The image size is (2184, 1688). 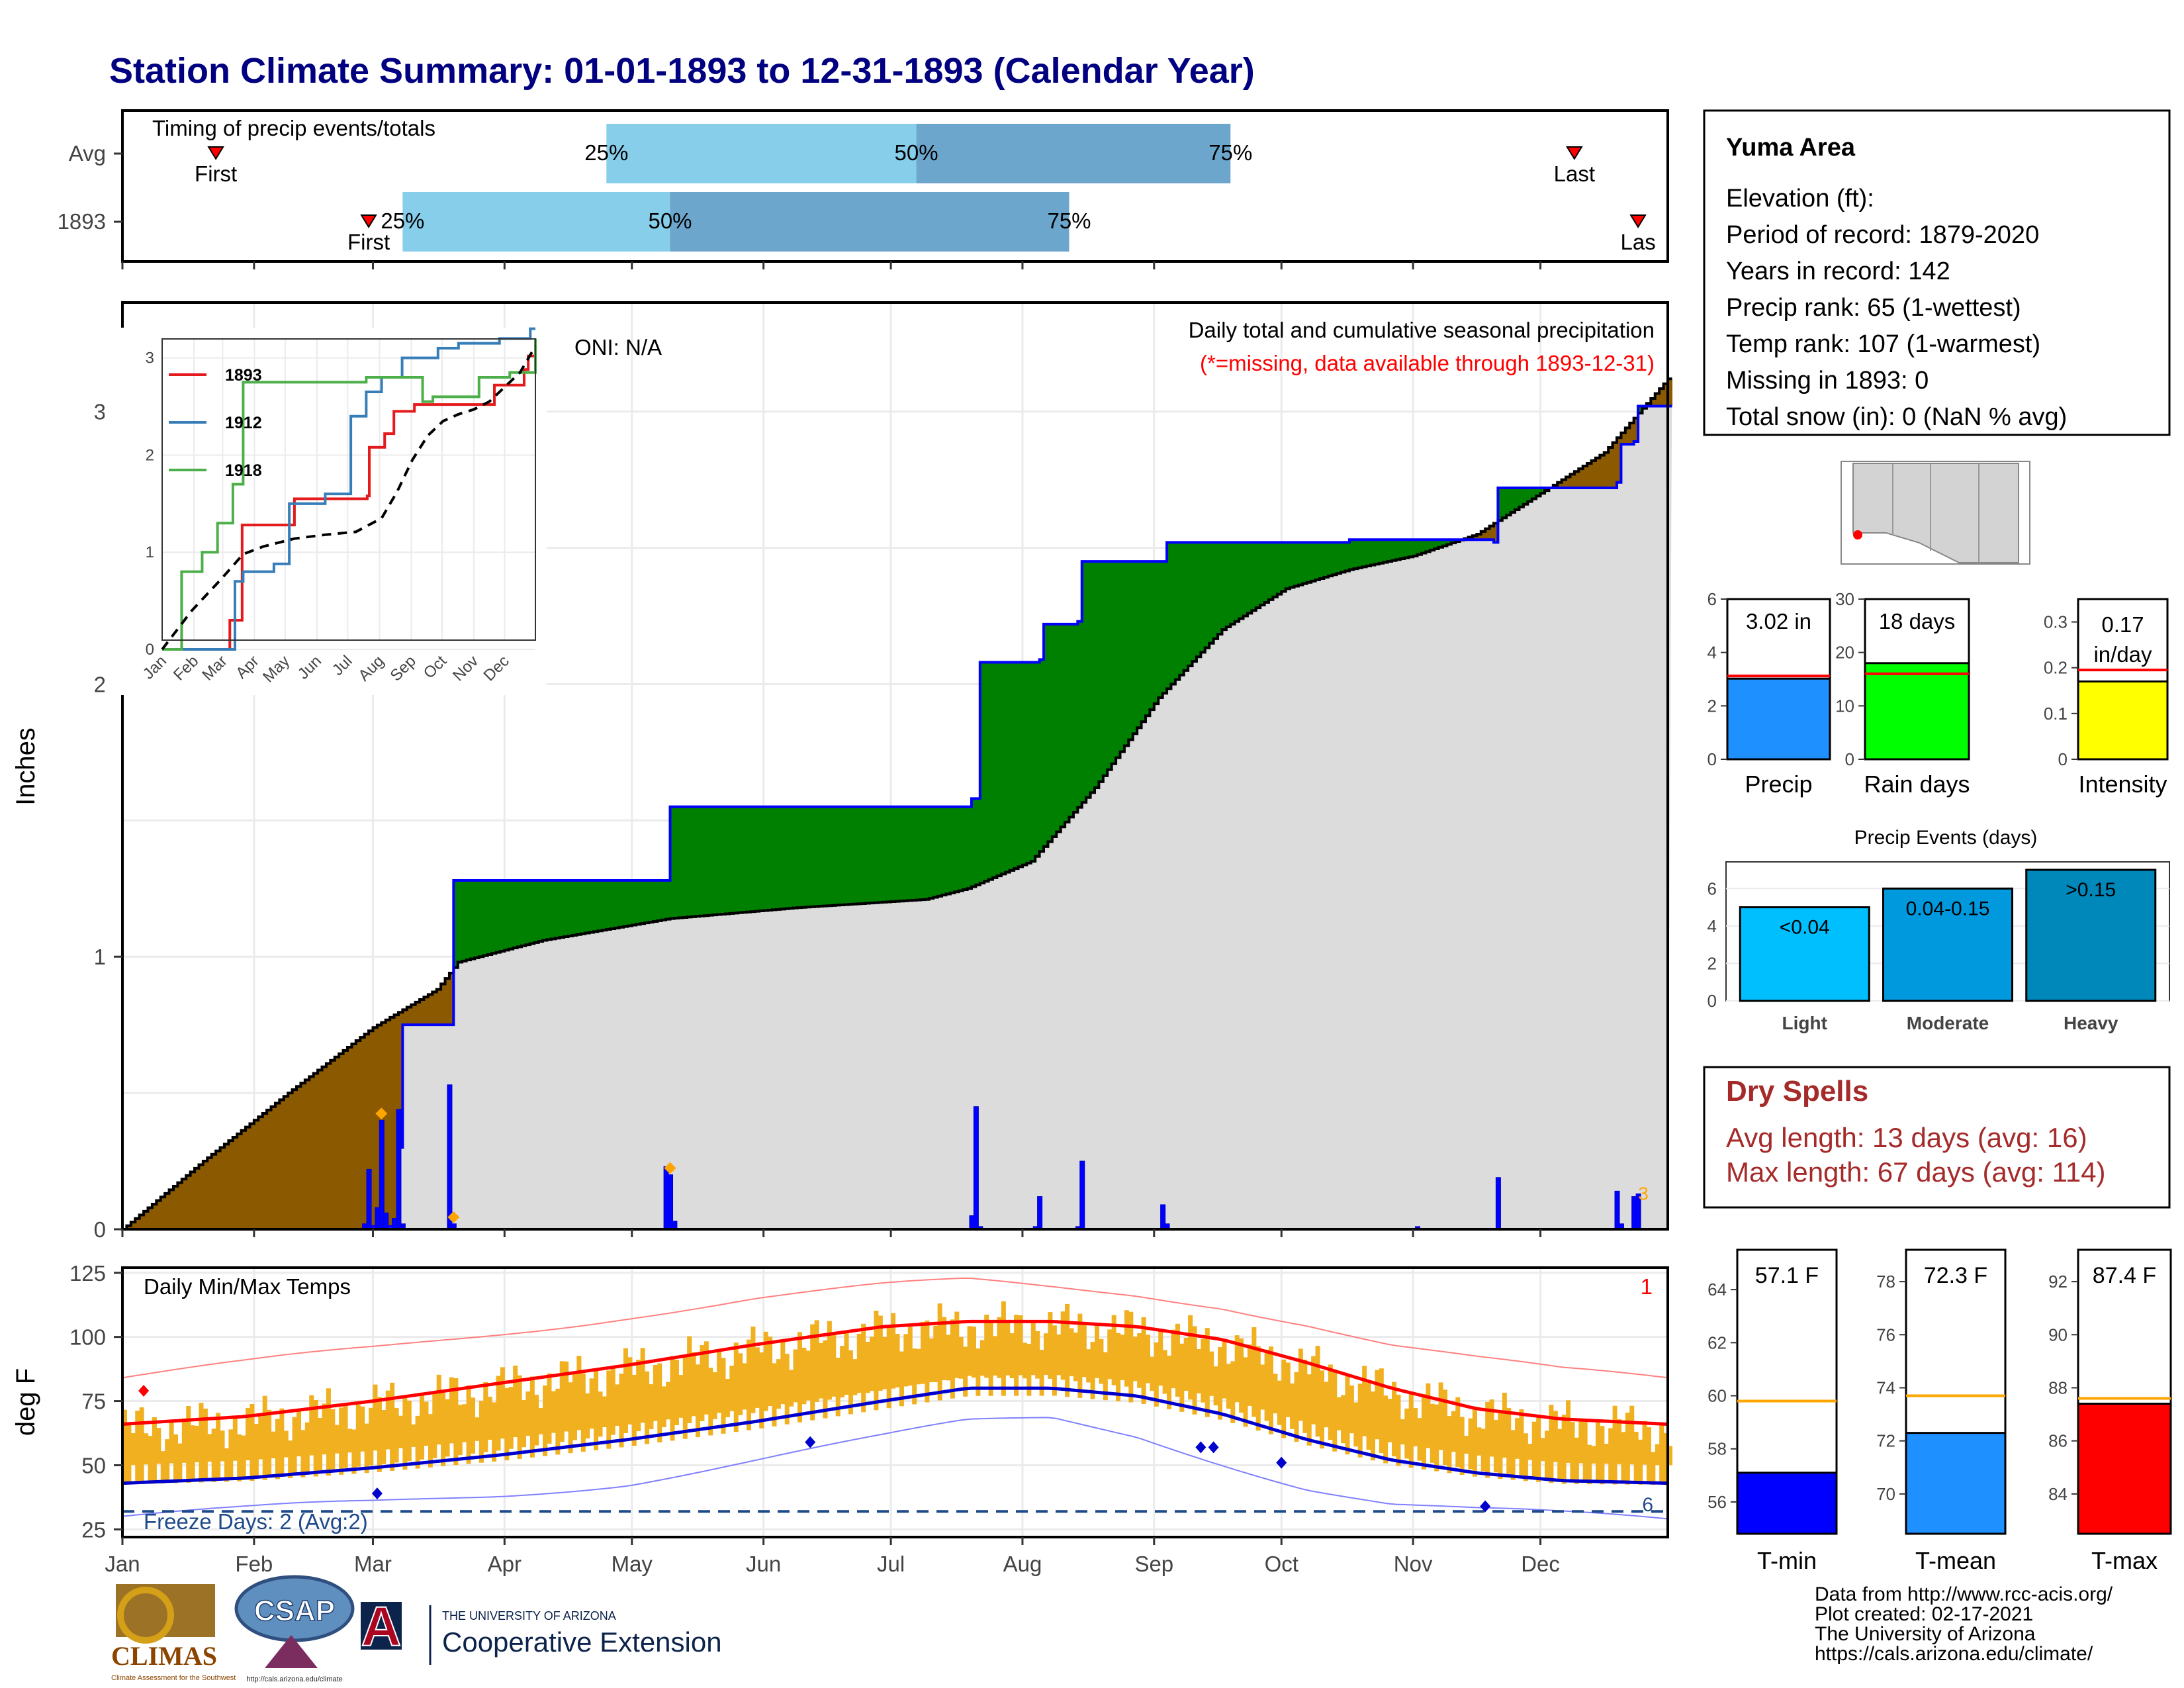 What do you see at coordinates (1712, 653) in the screenshot?
I see `precip-summary-tick-label: 4` at bounding box center [1712, 653].